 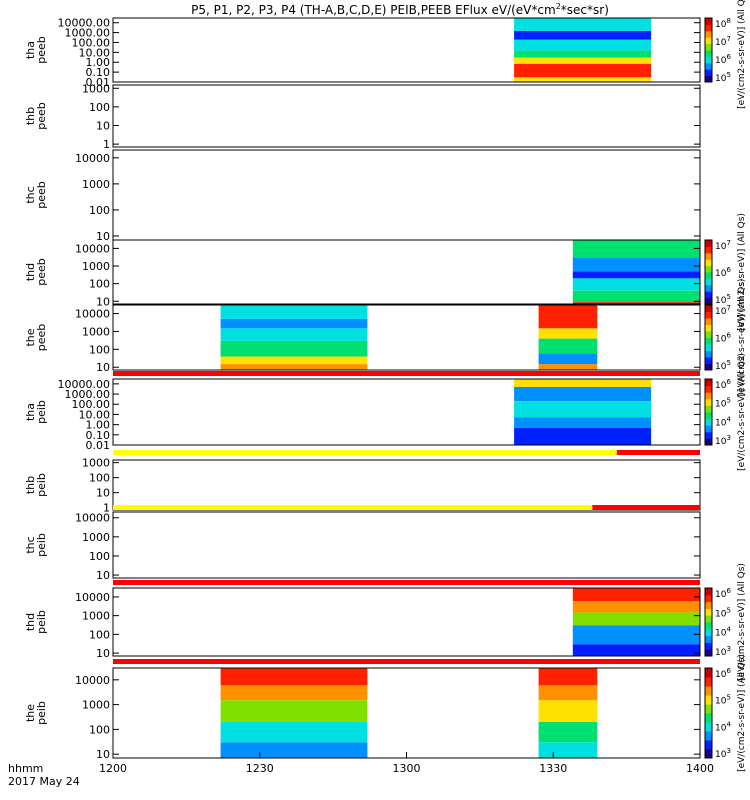 I want to click on panel-label: thepeib, so click(x=36, y=713).